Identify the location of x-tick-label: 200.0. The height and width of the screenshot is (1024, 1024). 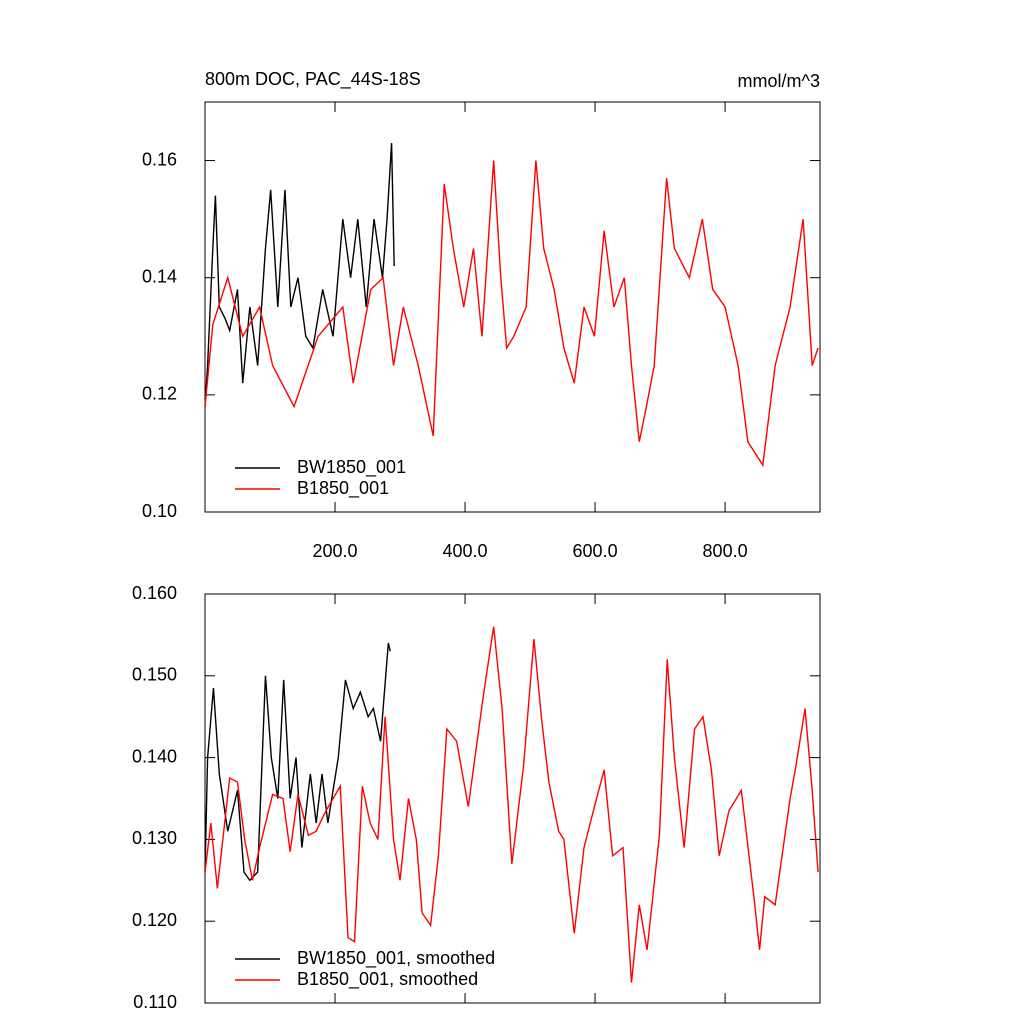
(334, 551).